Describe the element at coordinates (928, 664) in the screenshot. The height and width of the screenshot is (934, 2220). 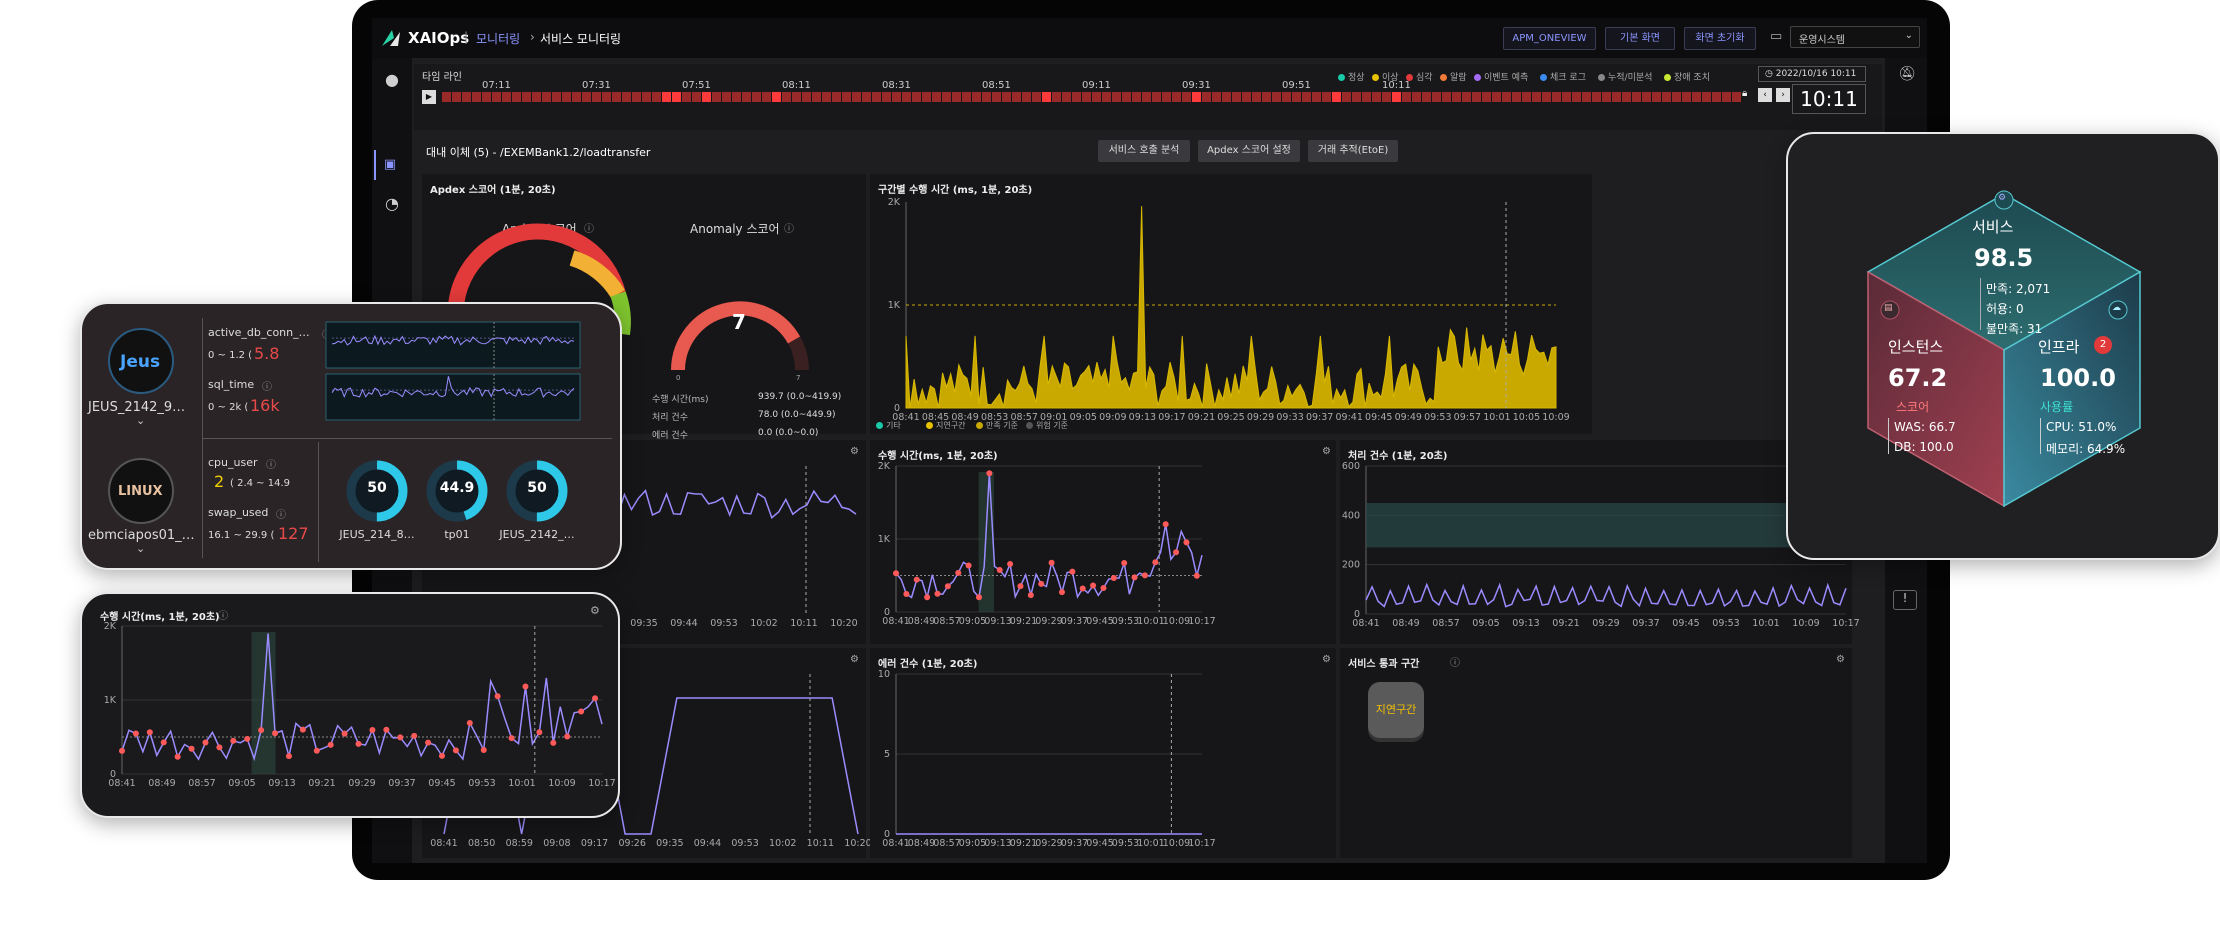
I see `error-title: 에러 건수 (1분, 20초)` at that location.